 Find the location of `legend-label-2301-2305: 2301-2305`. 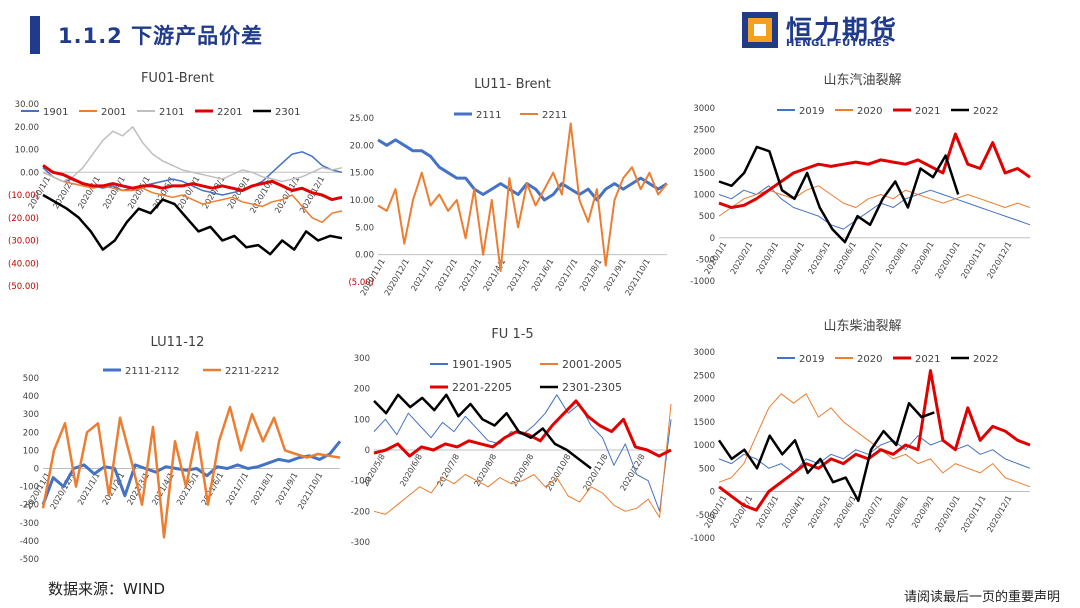

legend-label-2301-2305: 2301-2305 is located at coordinates (592, 387).